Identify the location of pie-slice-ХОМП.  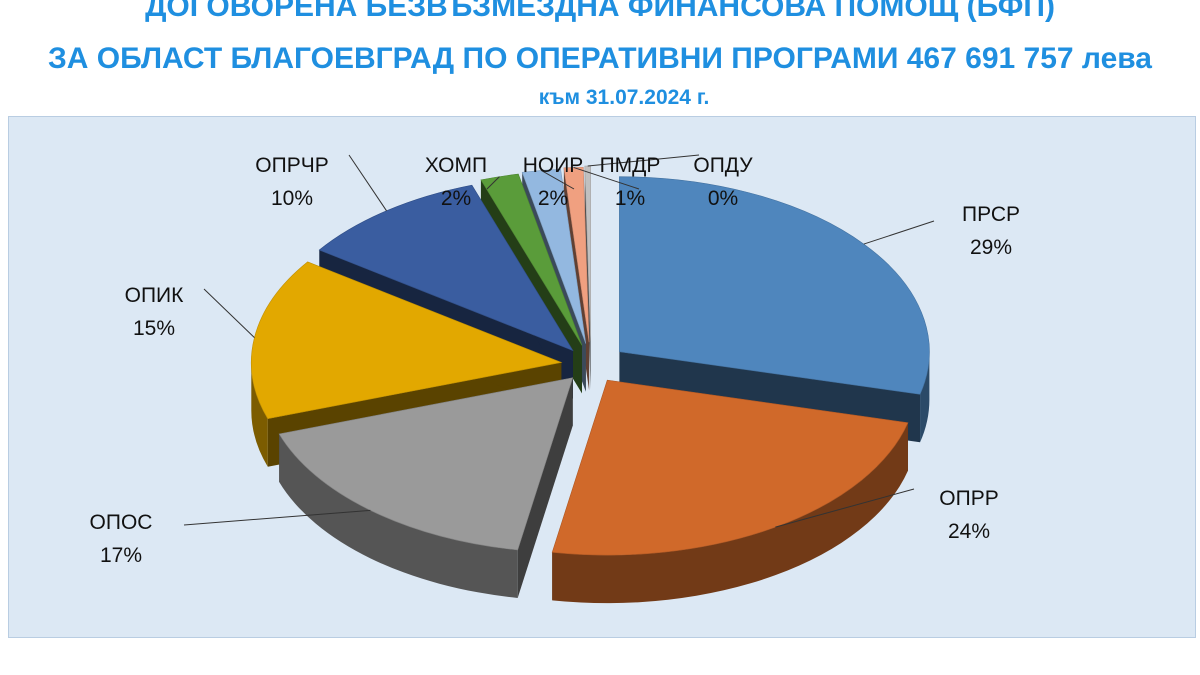
(531, 259).